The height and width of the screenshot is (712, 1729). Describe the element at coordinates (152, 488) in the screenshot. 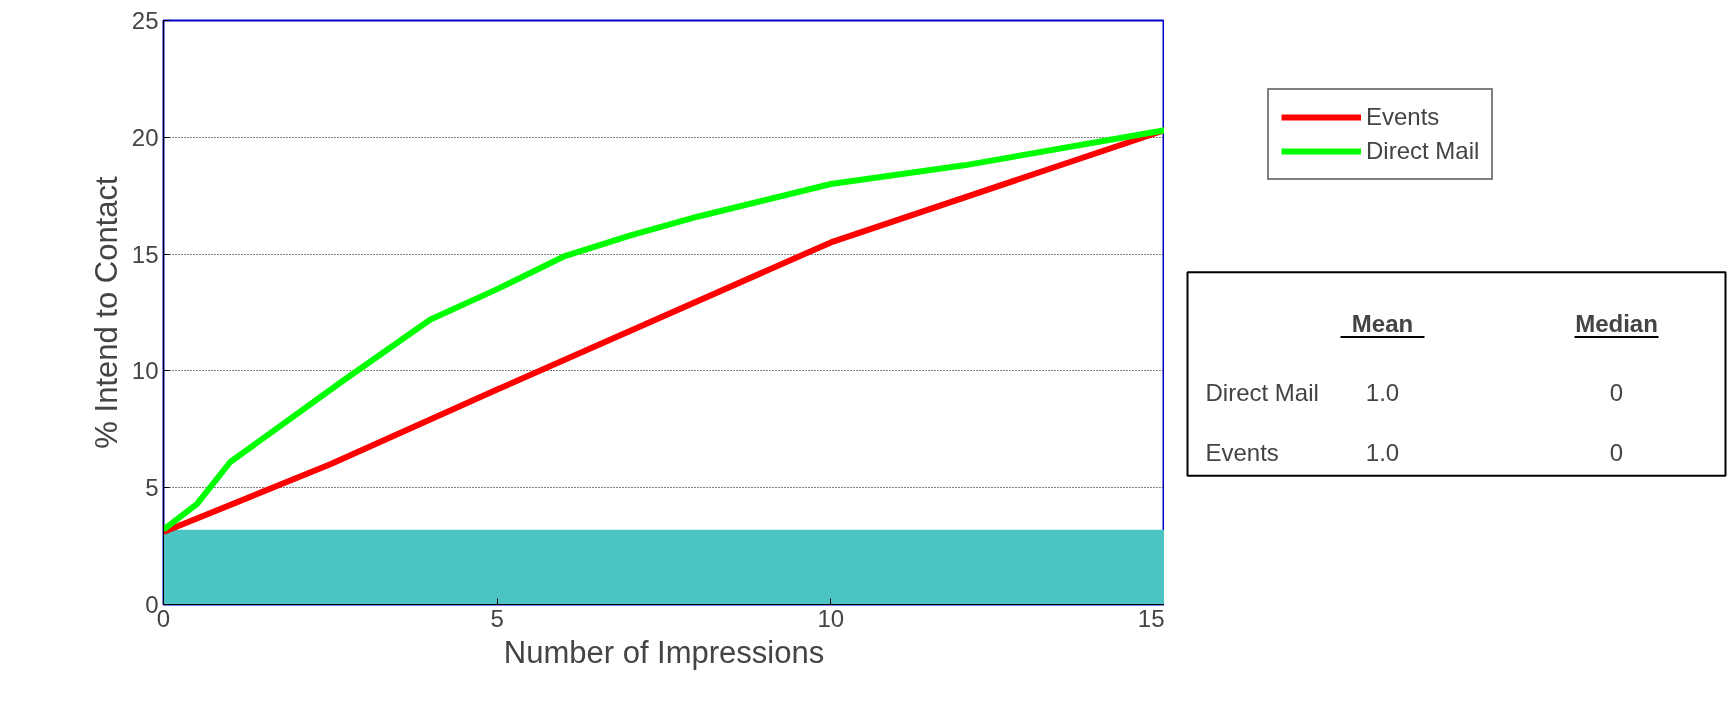

I see `y-tick-label: 5` at that location.